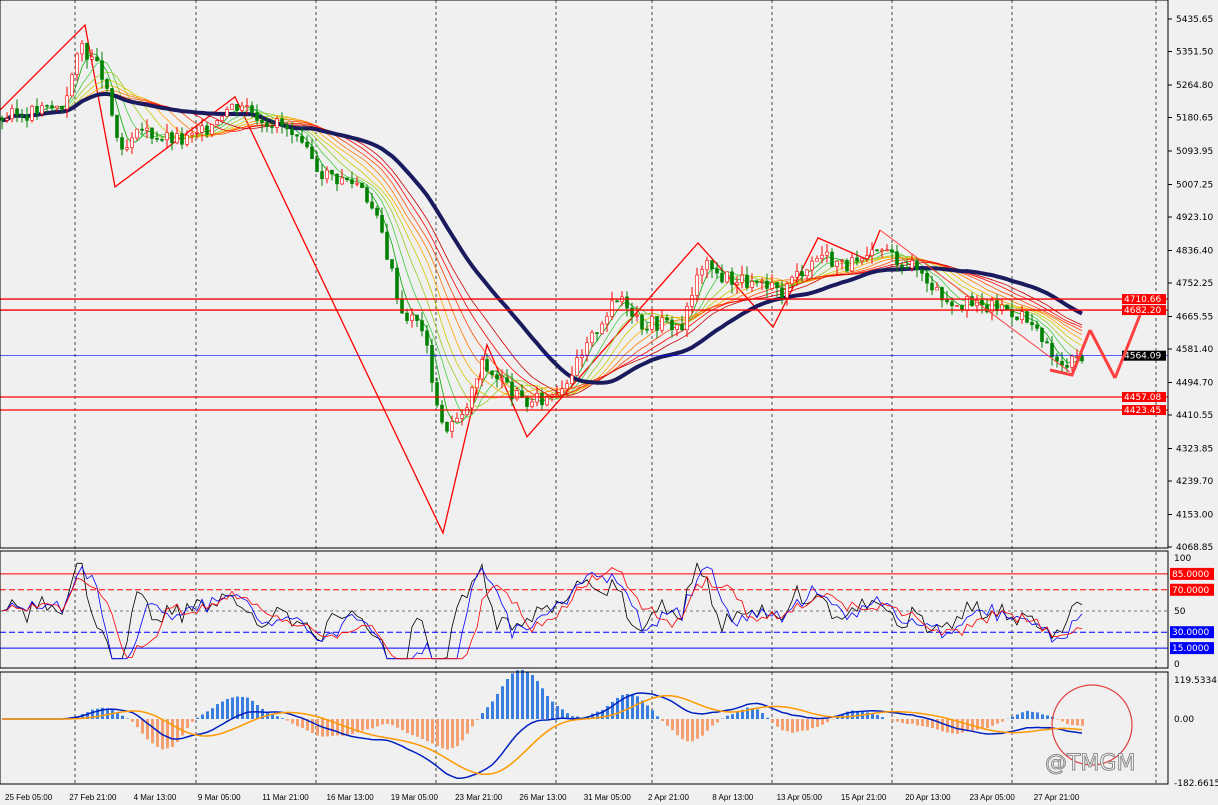 Image resolution: width=1218 pixels, height=805 pixels. What do you see at coordinates (1092, 725) in the screenshot?
I see `highlight-circle` at bounding box center [1092, 725].